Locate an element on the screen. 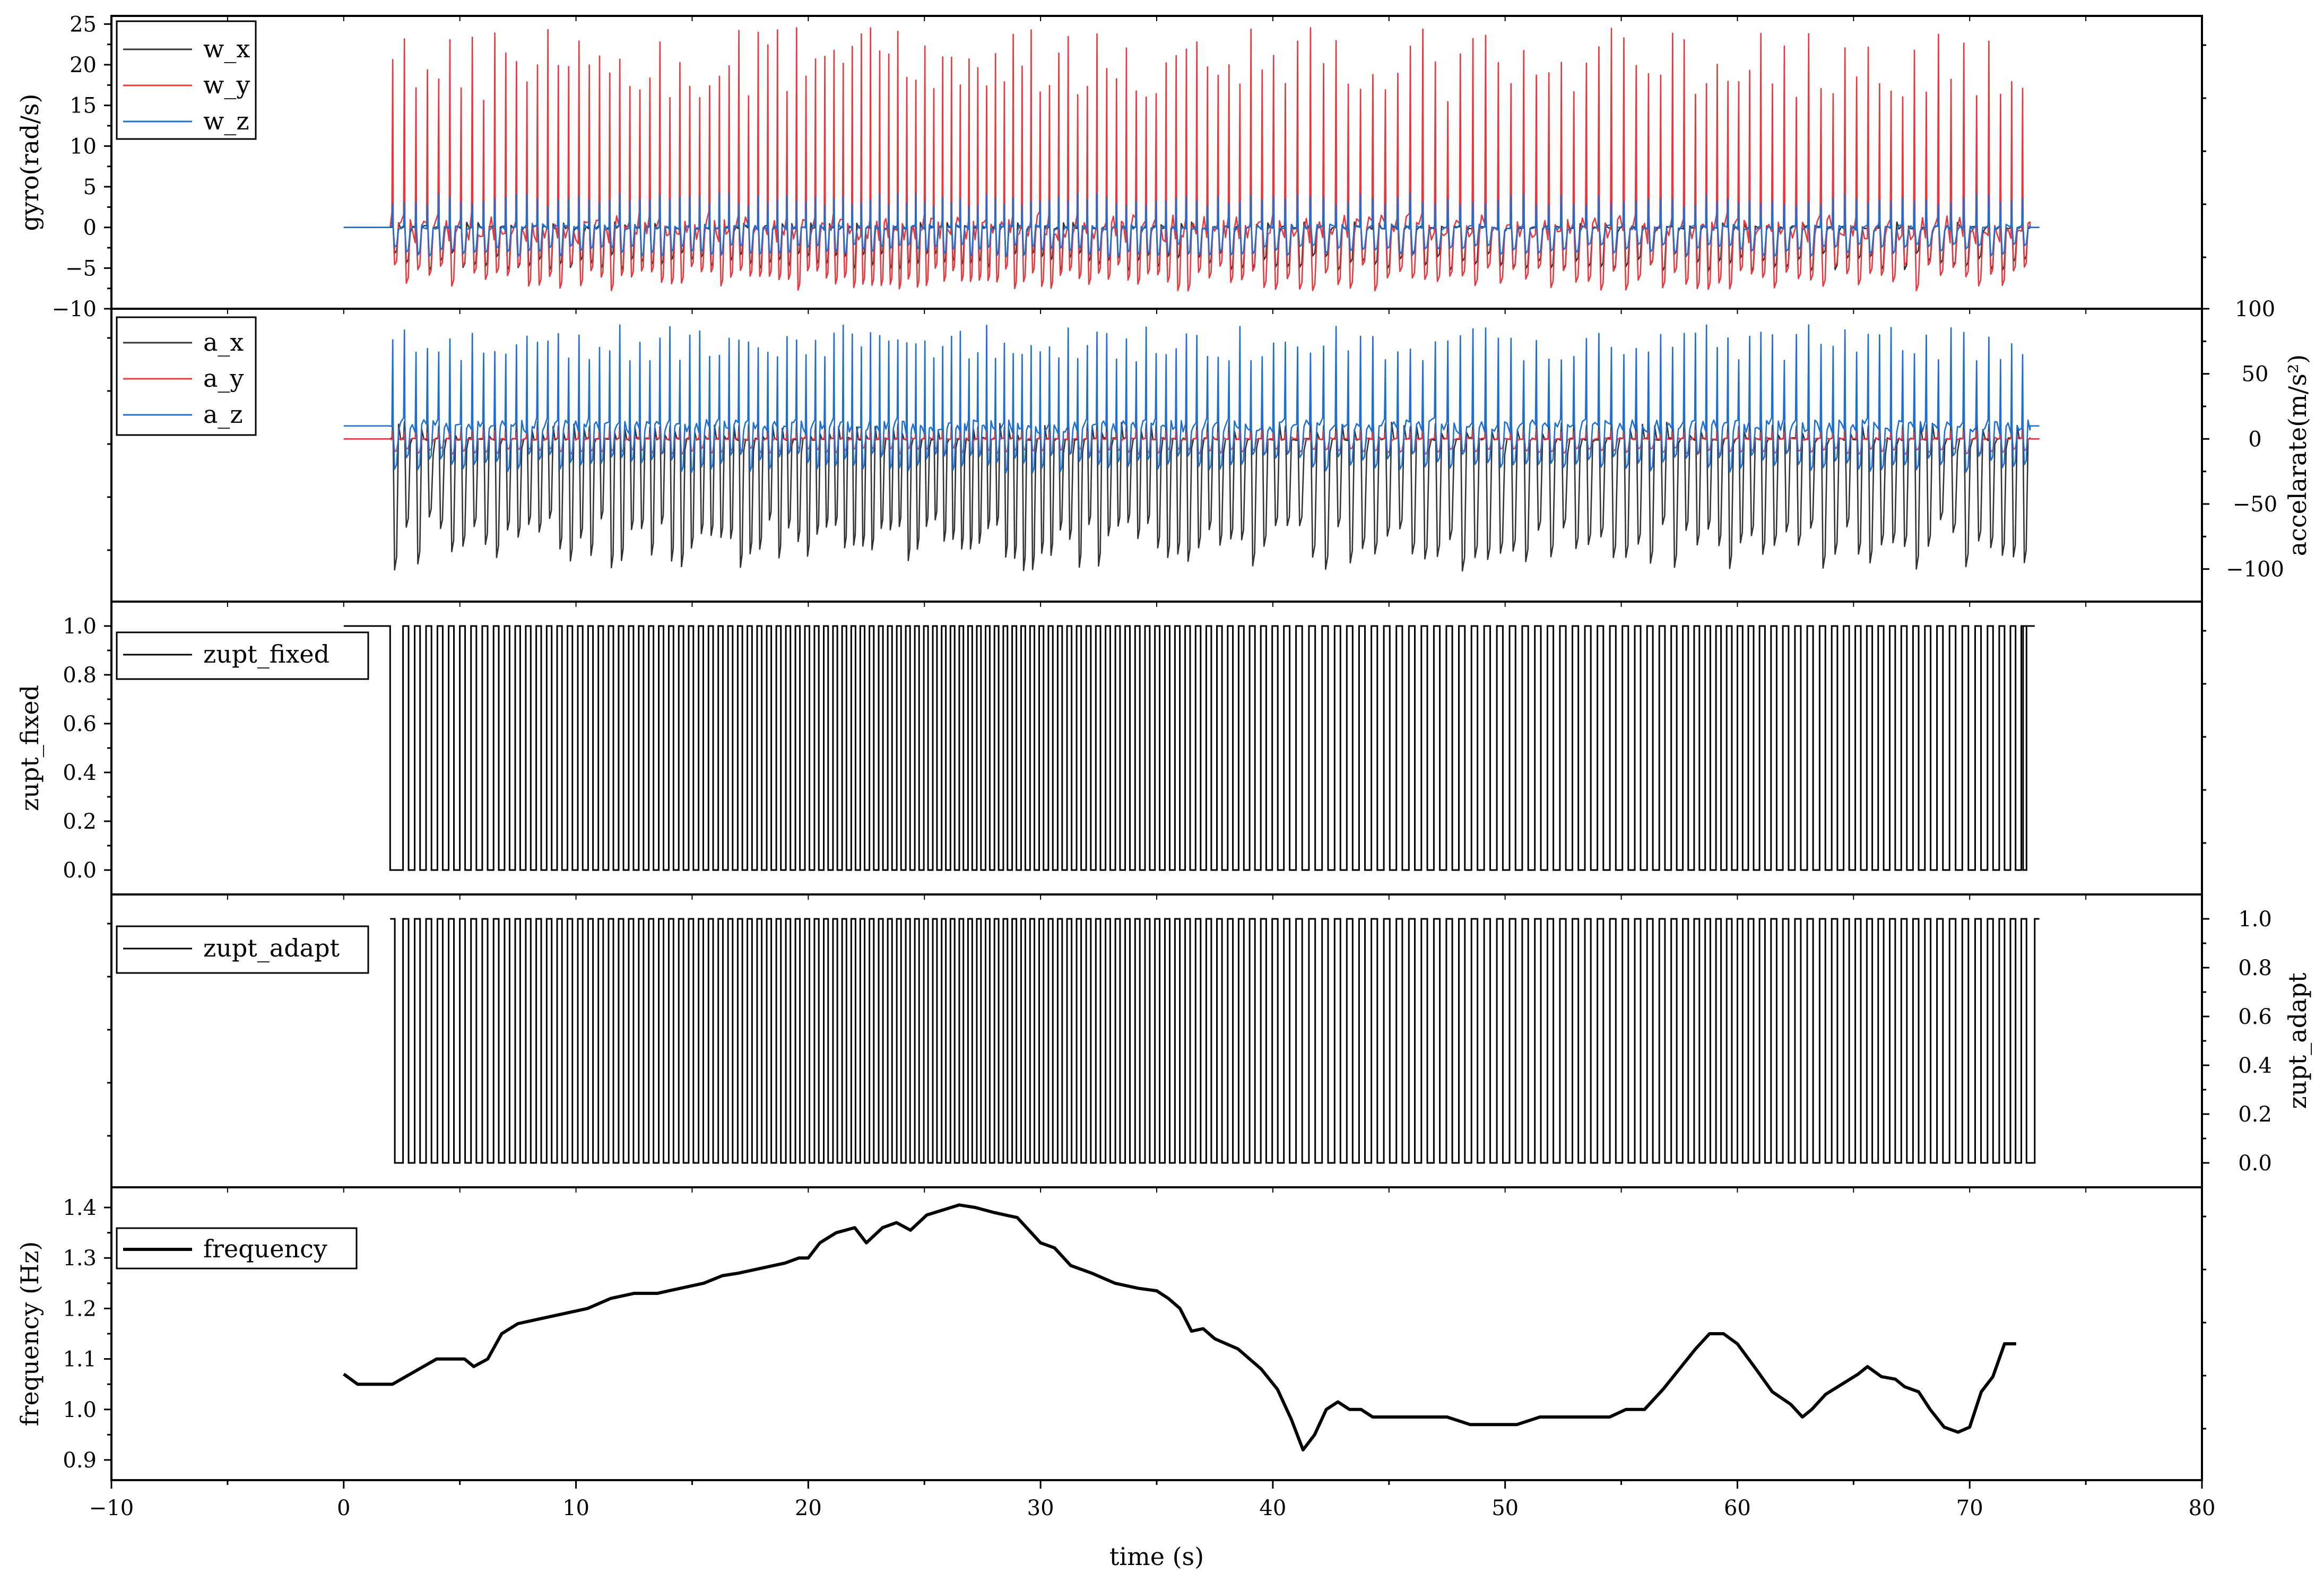 This screenshot has width=2324, height=1582. gyro-ytick-label: 10 is located at coordinates (83, 147).